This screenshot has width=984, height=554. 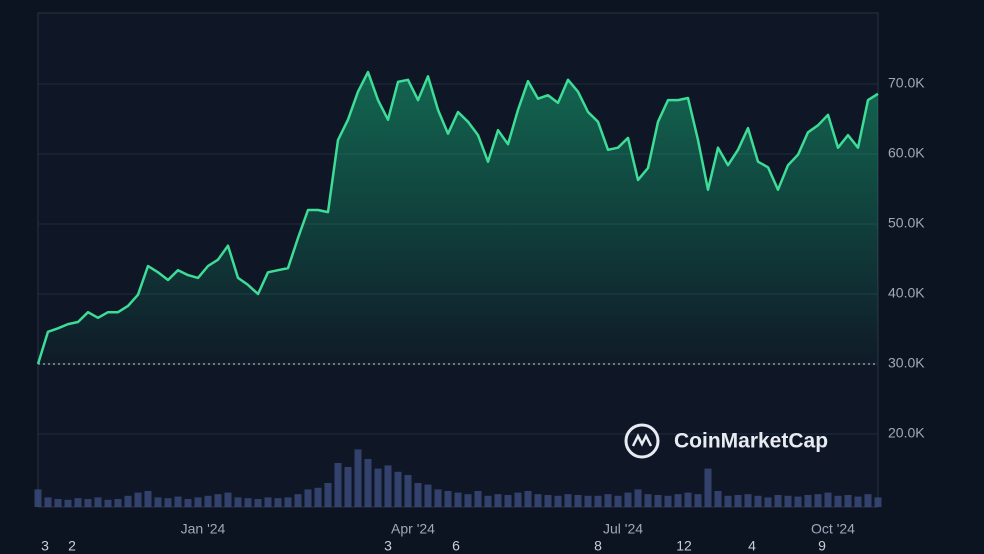 I want to click on y-tick-label: 40.0K, so click(x=906, y=293).